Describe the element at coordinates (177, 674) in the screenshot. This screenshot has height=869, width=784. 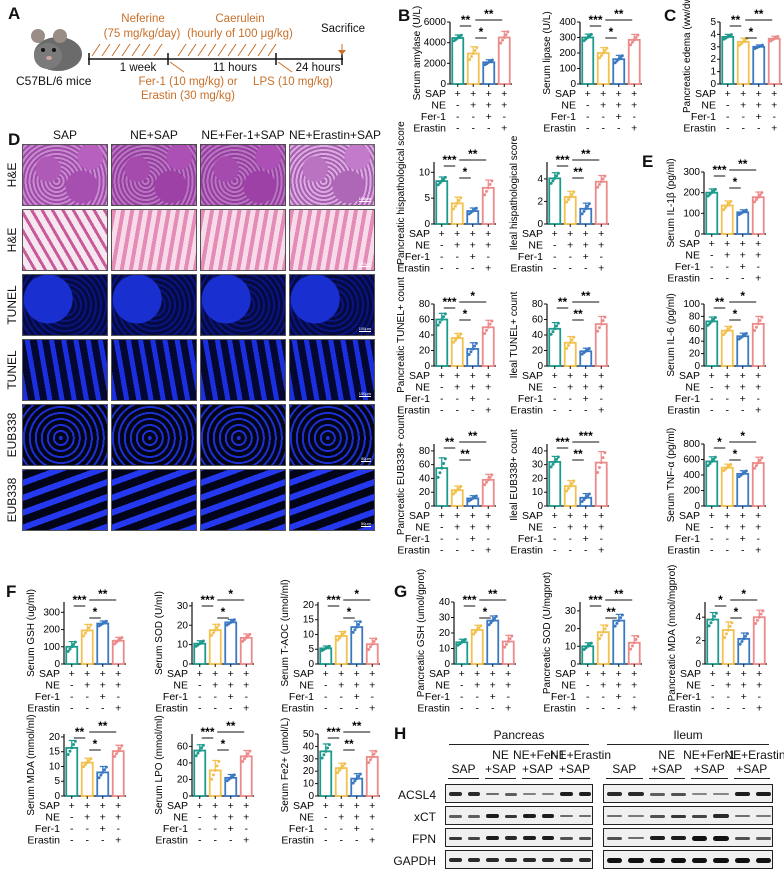
I see `condition-row-label: SAP` at that location.